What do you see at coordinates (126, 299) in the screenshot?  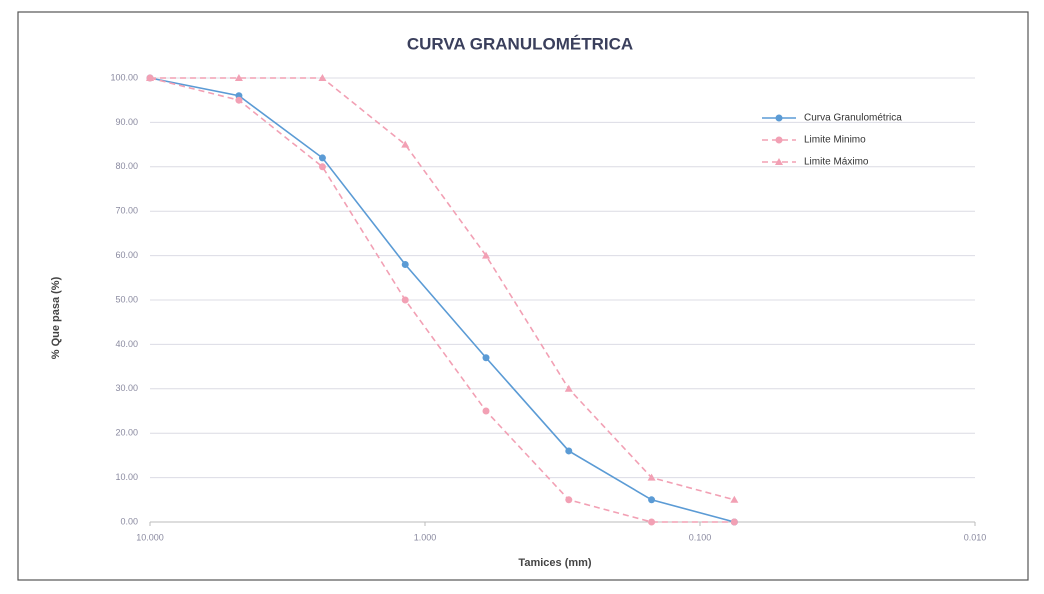 I see `y-tick-label: 50.00` at bounding box center [126, 299].